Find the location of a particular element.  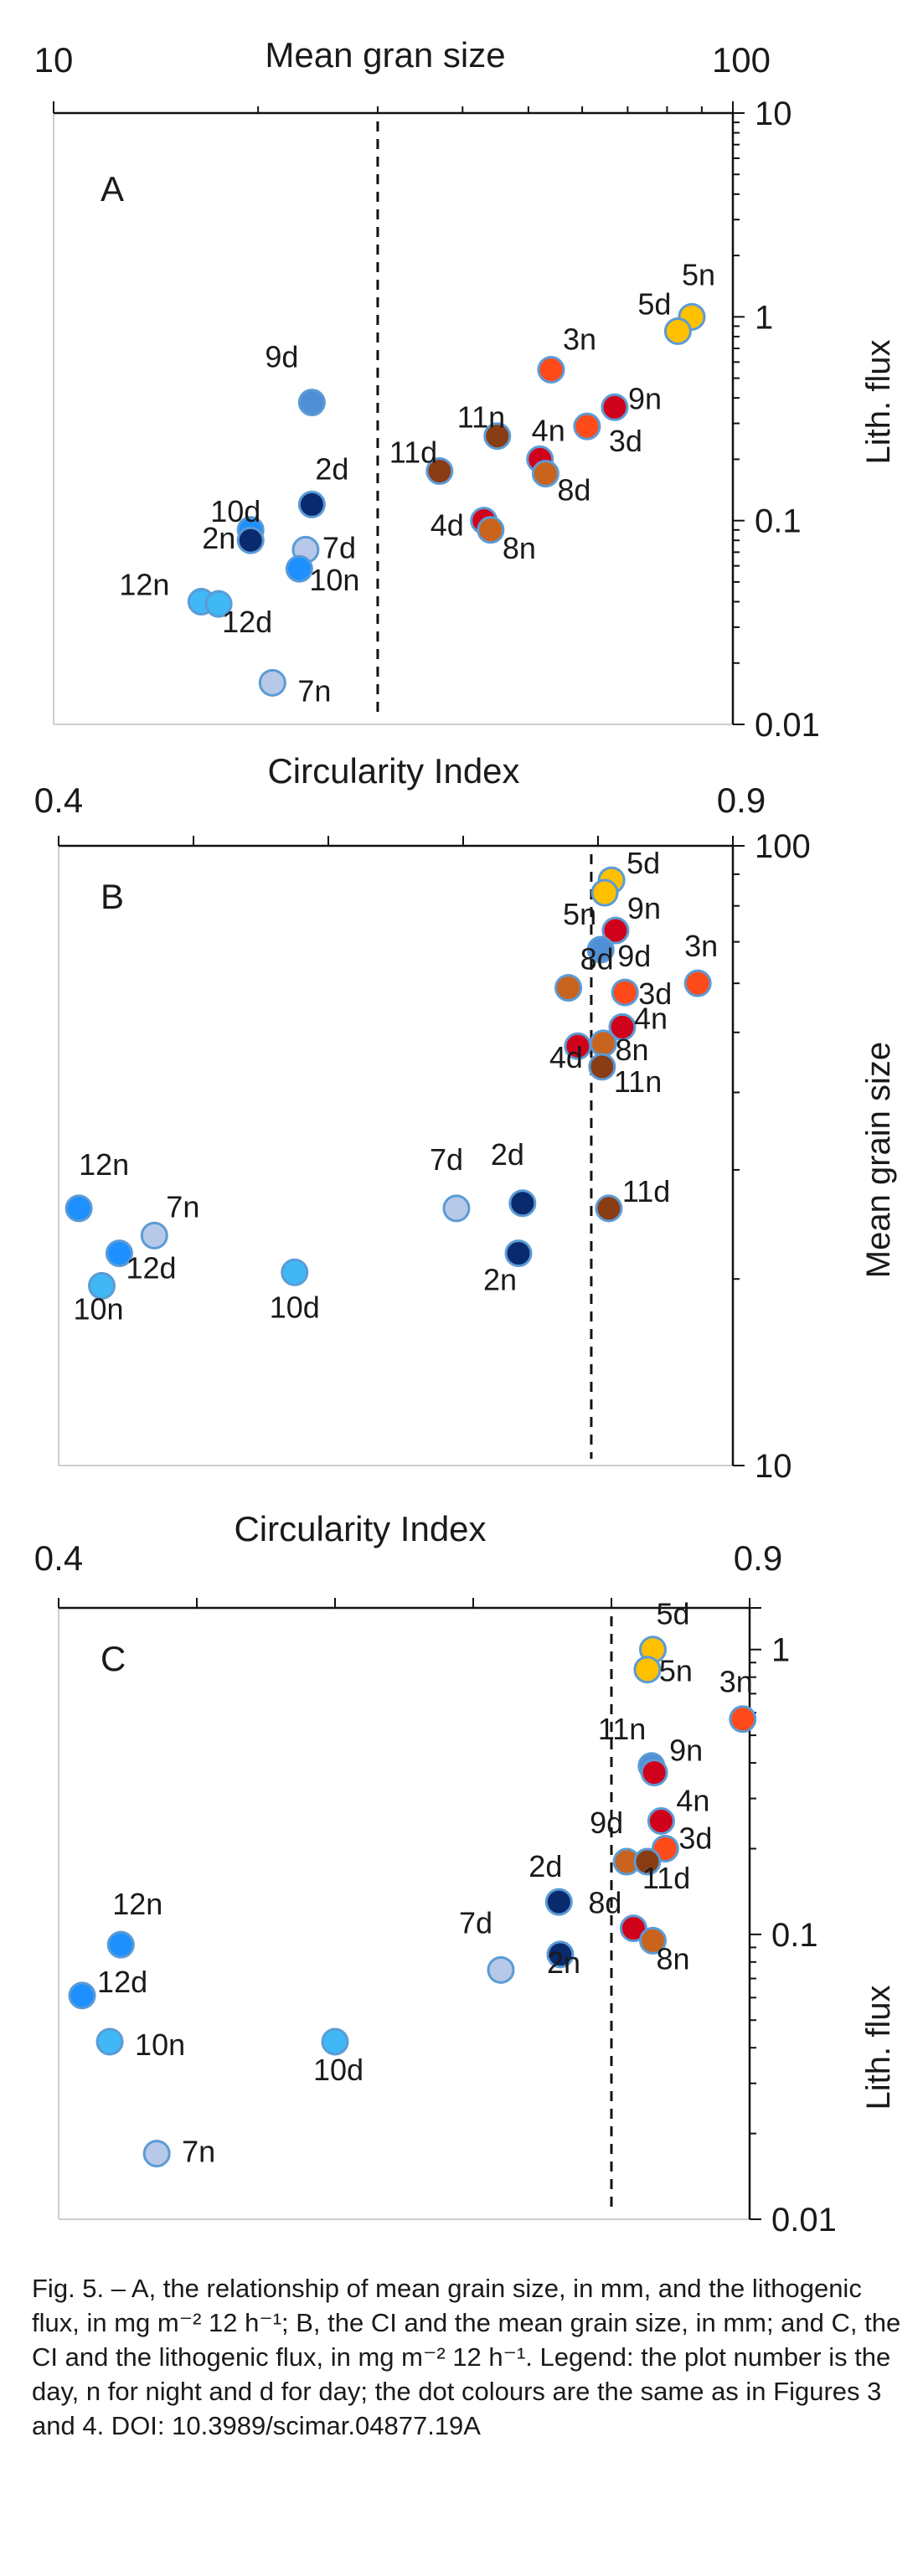

panel-label: A is located at coordinates (113, 189).